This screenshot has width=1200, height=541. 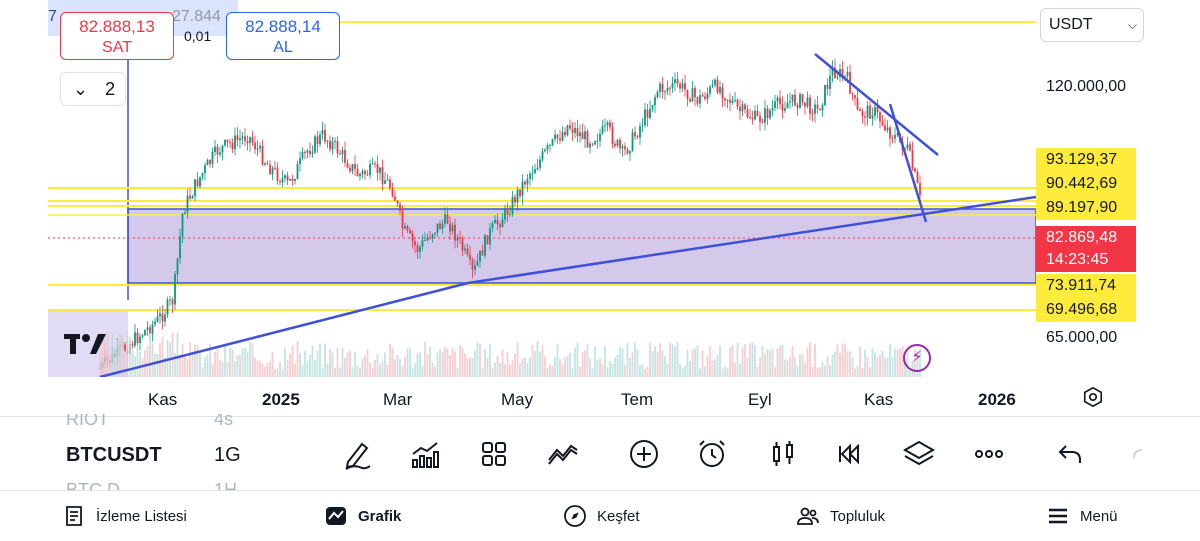 I want to click on chart-type-button, so click(x=783, y=454).